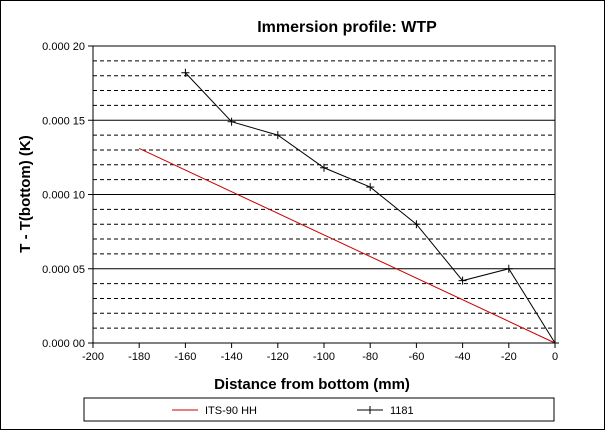 Image resolution: width=605 pixels, height=430 pixels. I want to click on y-tick-label: 0.000 10, so click(63, 196).